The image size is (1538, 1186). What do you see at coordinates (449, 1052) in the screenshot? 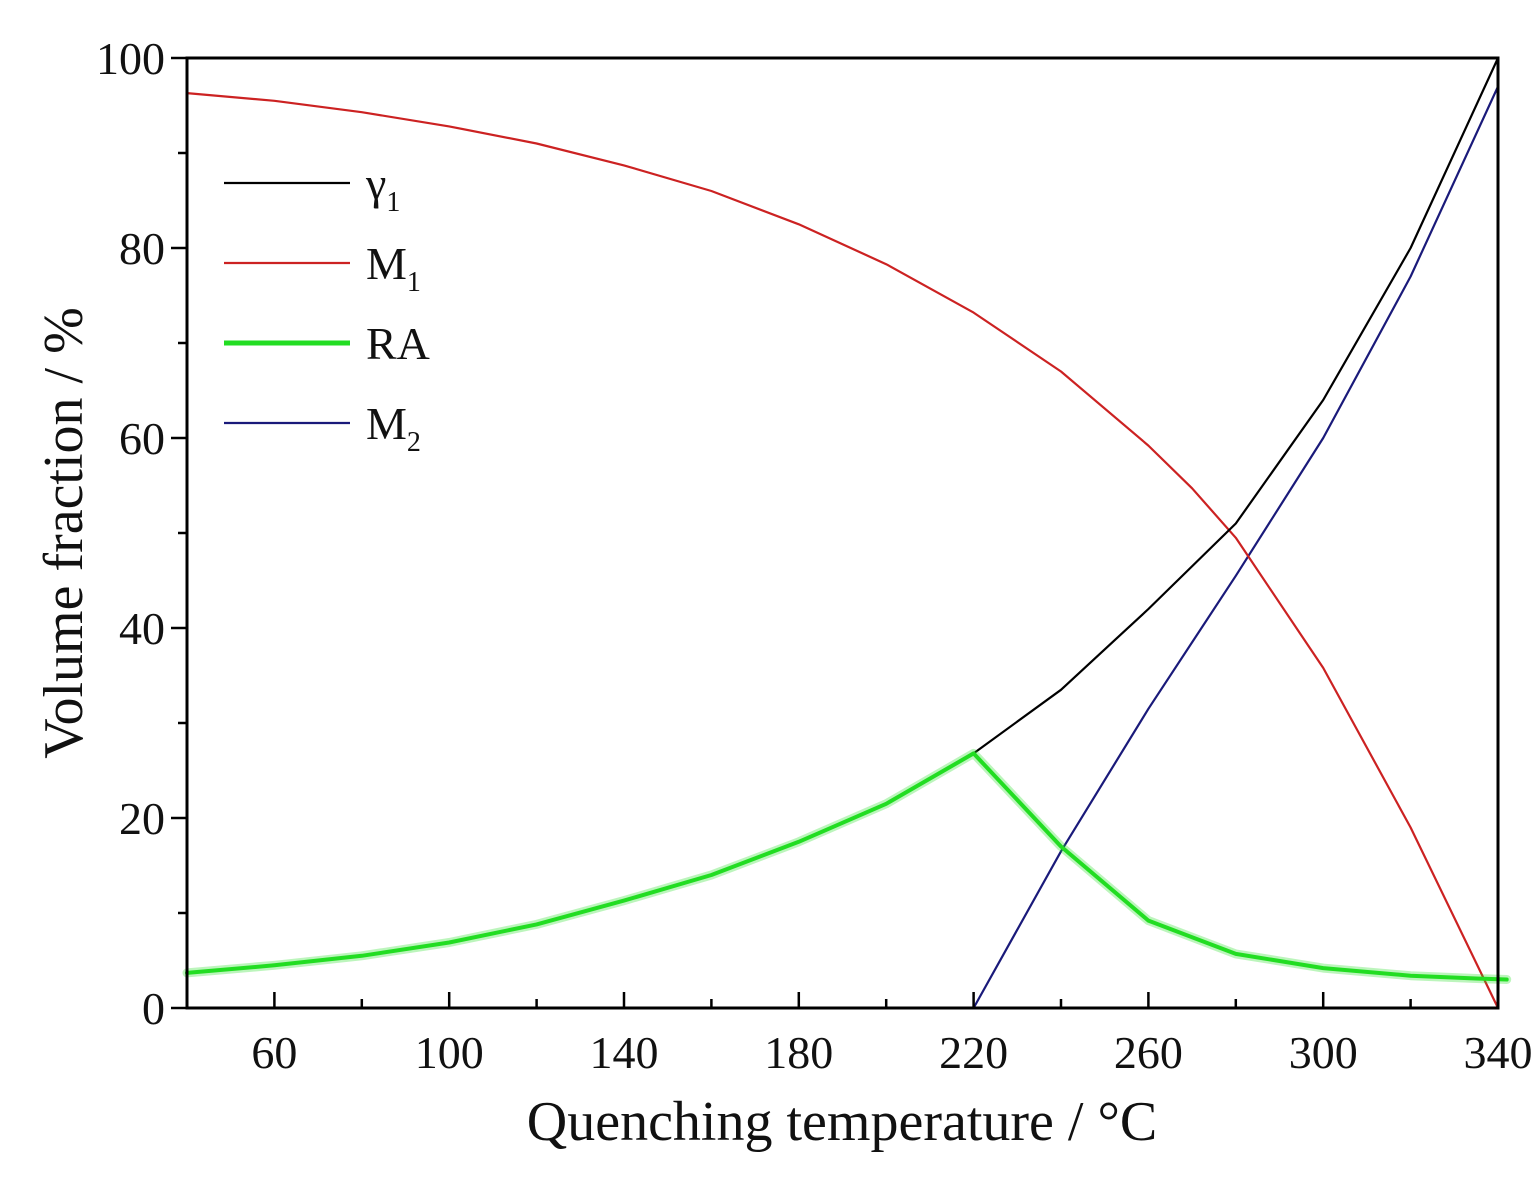
I see `x-tick-label: 100` at bounding box center [449, 1052].